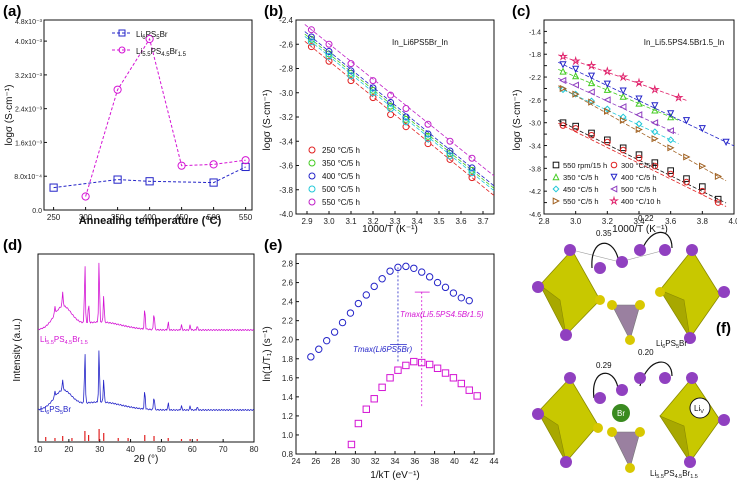 Image resolution: width=737 pixels, height=494 pixels. Describe the element at coordinates (639, 221) in the screenshot. I see `x-tick-label: 3.4` at that location.